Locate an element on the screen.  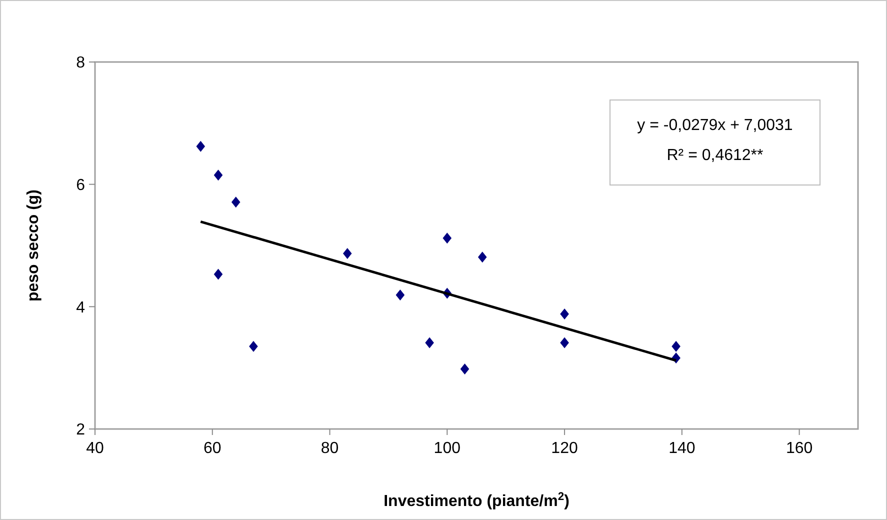
equation-text-box: y = -0,0279x + 7,0031 R² = 0,4612** is located at coordinates (715, 143).